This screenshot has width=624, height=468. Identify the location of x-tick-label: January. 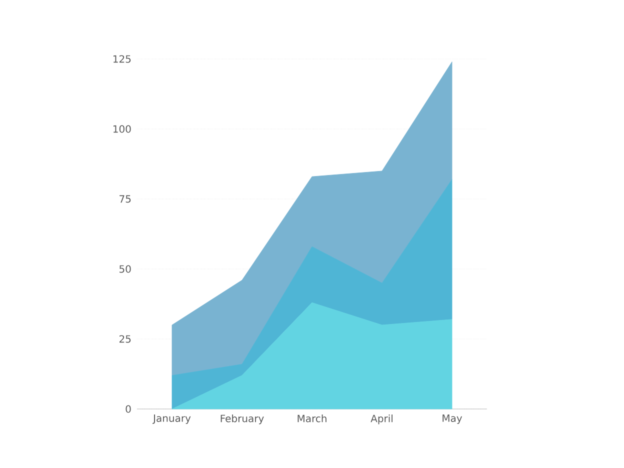
(171, 419).